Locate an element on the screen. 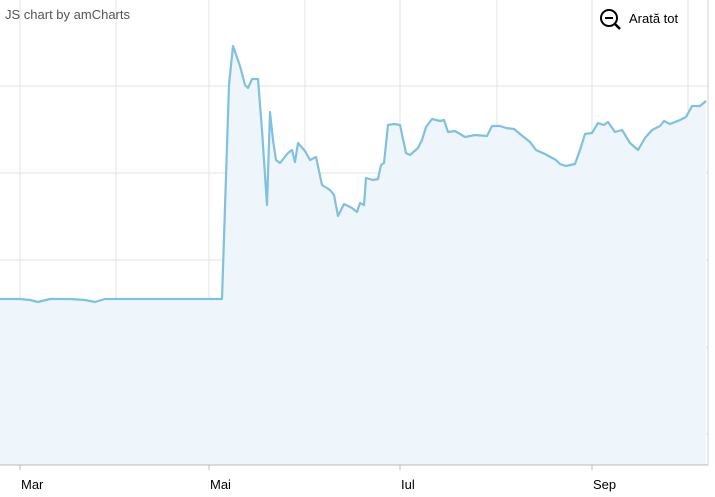 This screenshot has height=497, width=715. x-tick-label: Iul is located at coordinates (408, 484).